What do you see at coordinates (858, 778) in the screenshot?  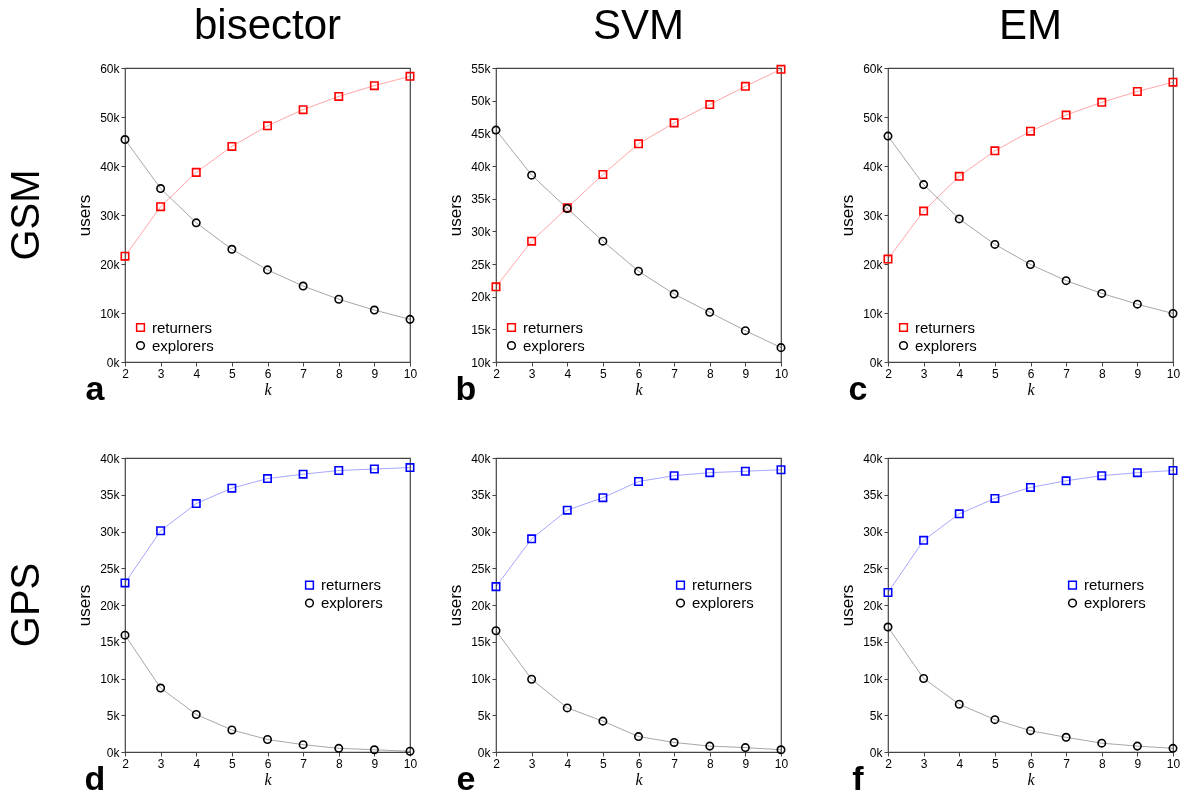 I see `text: f` at bounding box center [858, 778].